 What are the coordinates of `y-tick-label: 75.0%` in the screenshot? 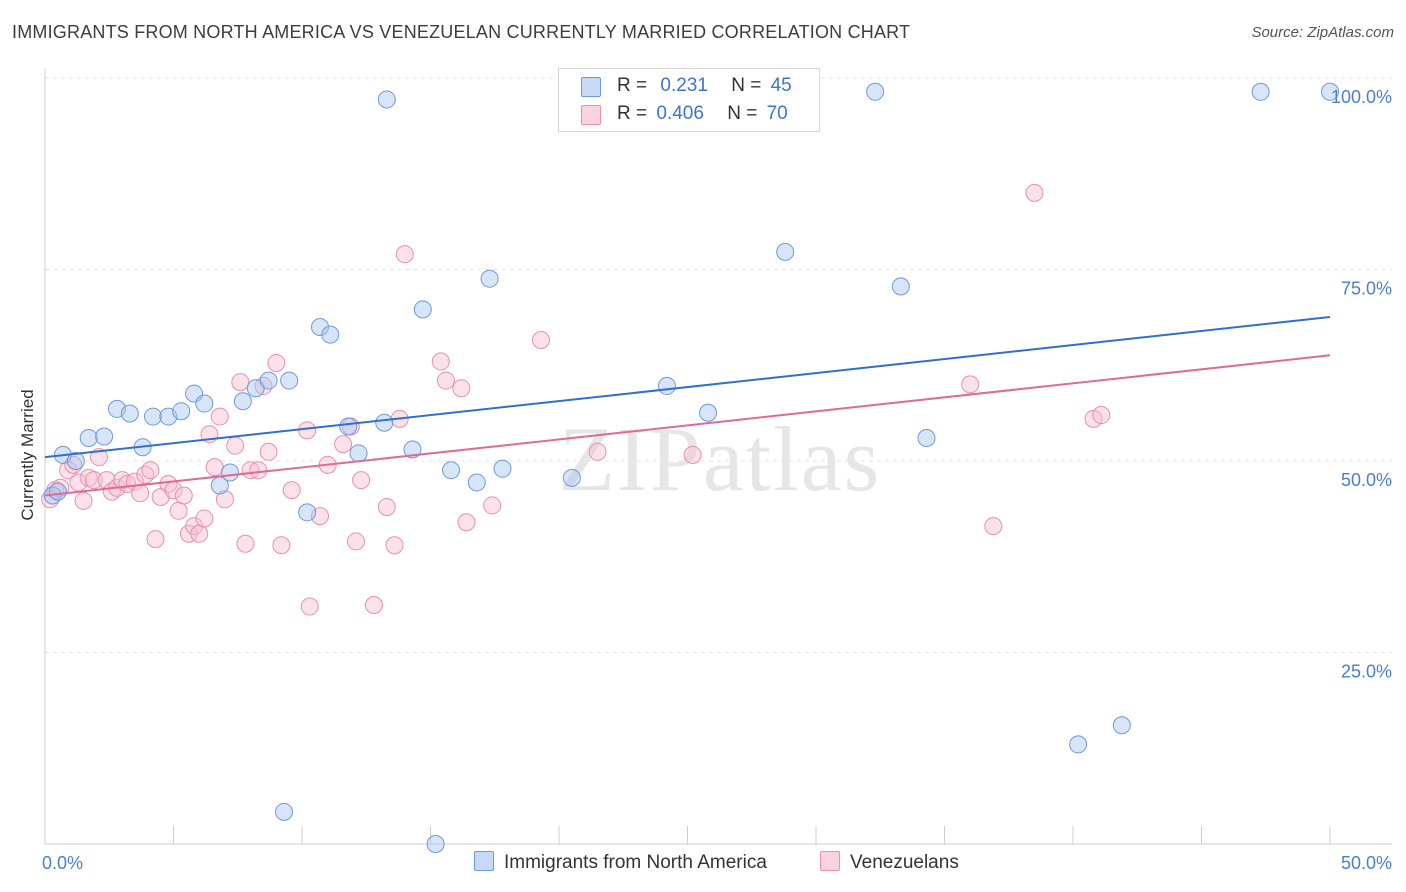 It's located at (1366, 289).